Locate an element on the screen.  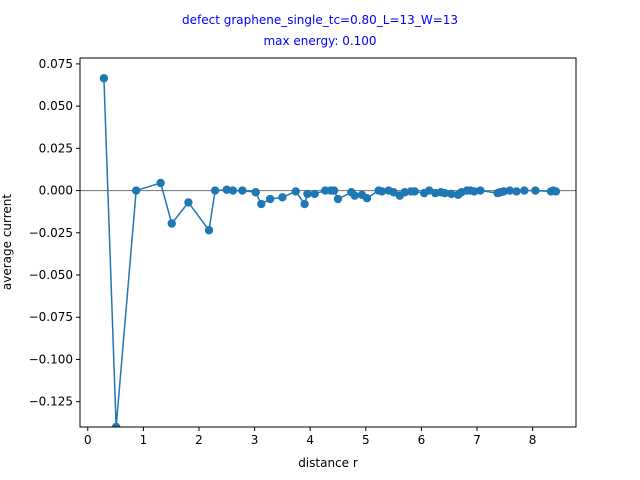
x-tick-label: 2 is located at coordinates (199, 440).